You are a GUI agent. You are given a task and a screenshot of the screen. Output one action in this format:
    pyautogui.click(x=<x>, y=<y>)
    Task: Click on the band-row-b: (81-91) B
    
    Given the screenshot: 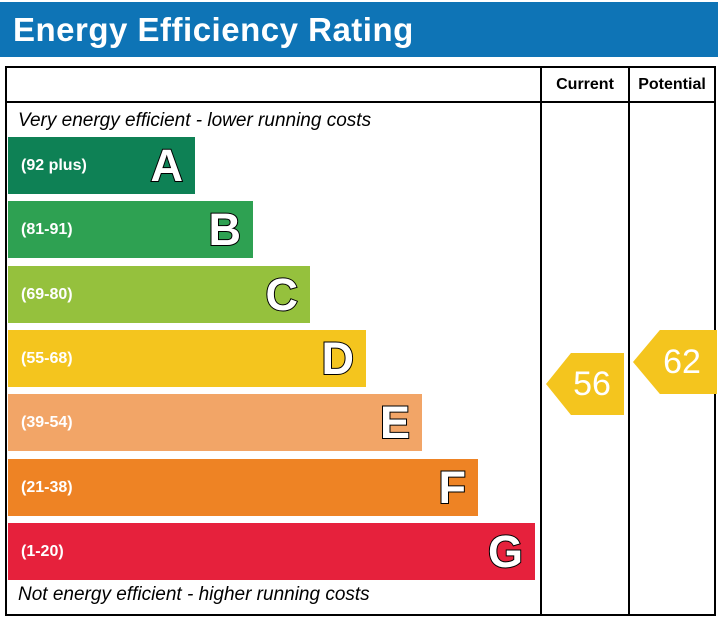 What is the action you would take?
    pyautogui.click(x=130, y=229)
    